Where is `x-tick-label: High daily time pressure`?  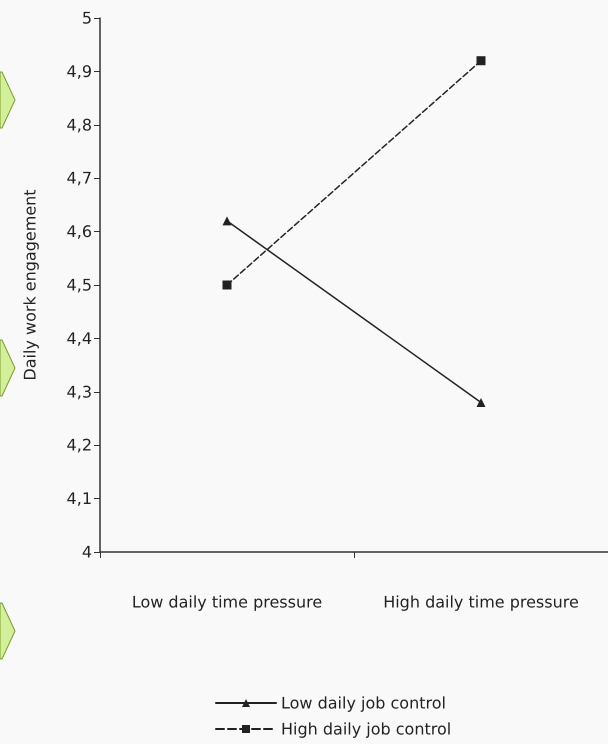 x-tick-label: High daily time pressure is located at coordinates (481, 602).